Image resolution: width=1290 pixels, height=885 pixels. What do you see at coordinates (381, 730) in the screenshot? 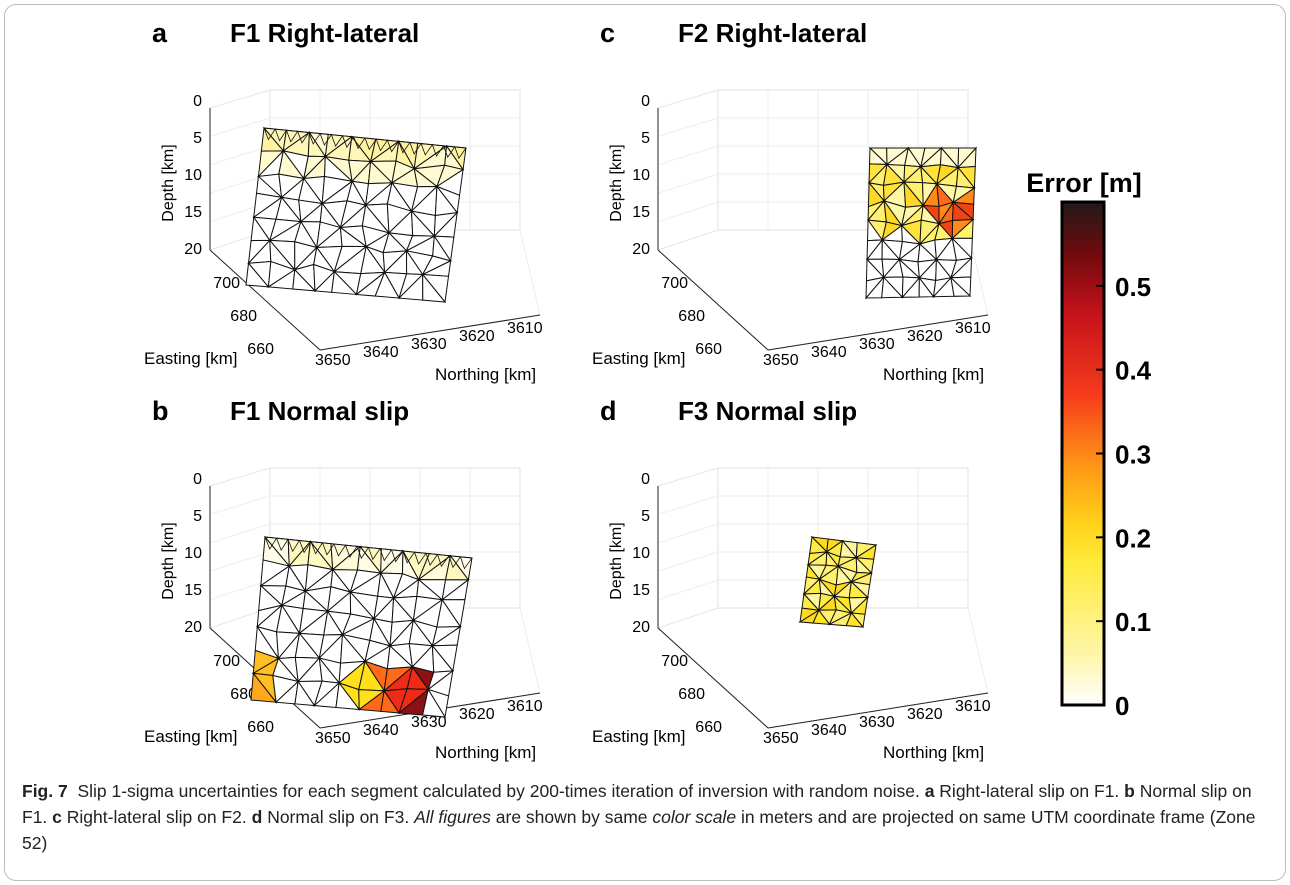
I see `northing-tick-label: 3640` at bounding box center [381, 730].